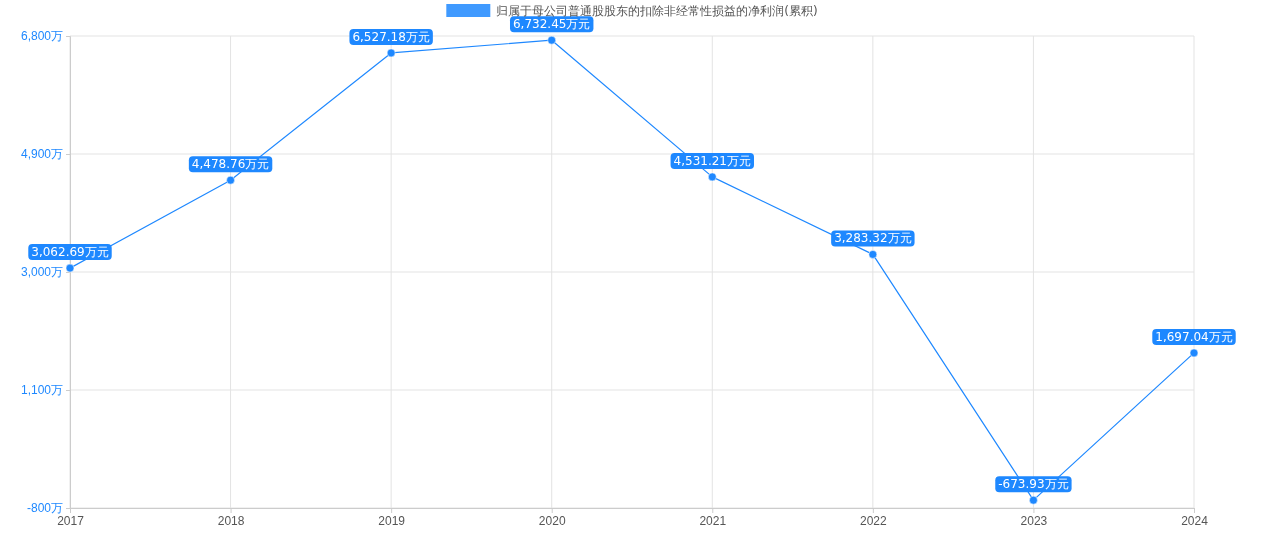  What do you see at coordinates (1195, 520) in the screenshot?
I see `x-tick-label: 2024` at bounding box center [1195, 520].